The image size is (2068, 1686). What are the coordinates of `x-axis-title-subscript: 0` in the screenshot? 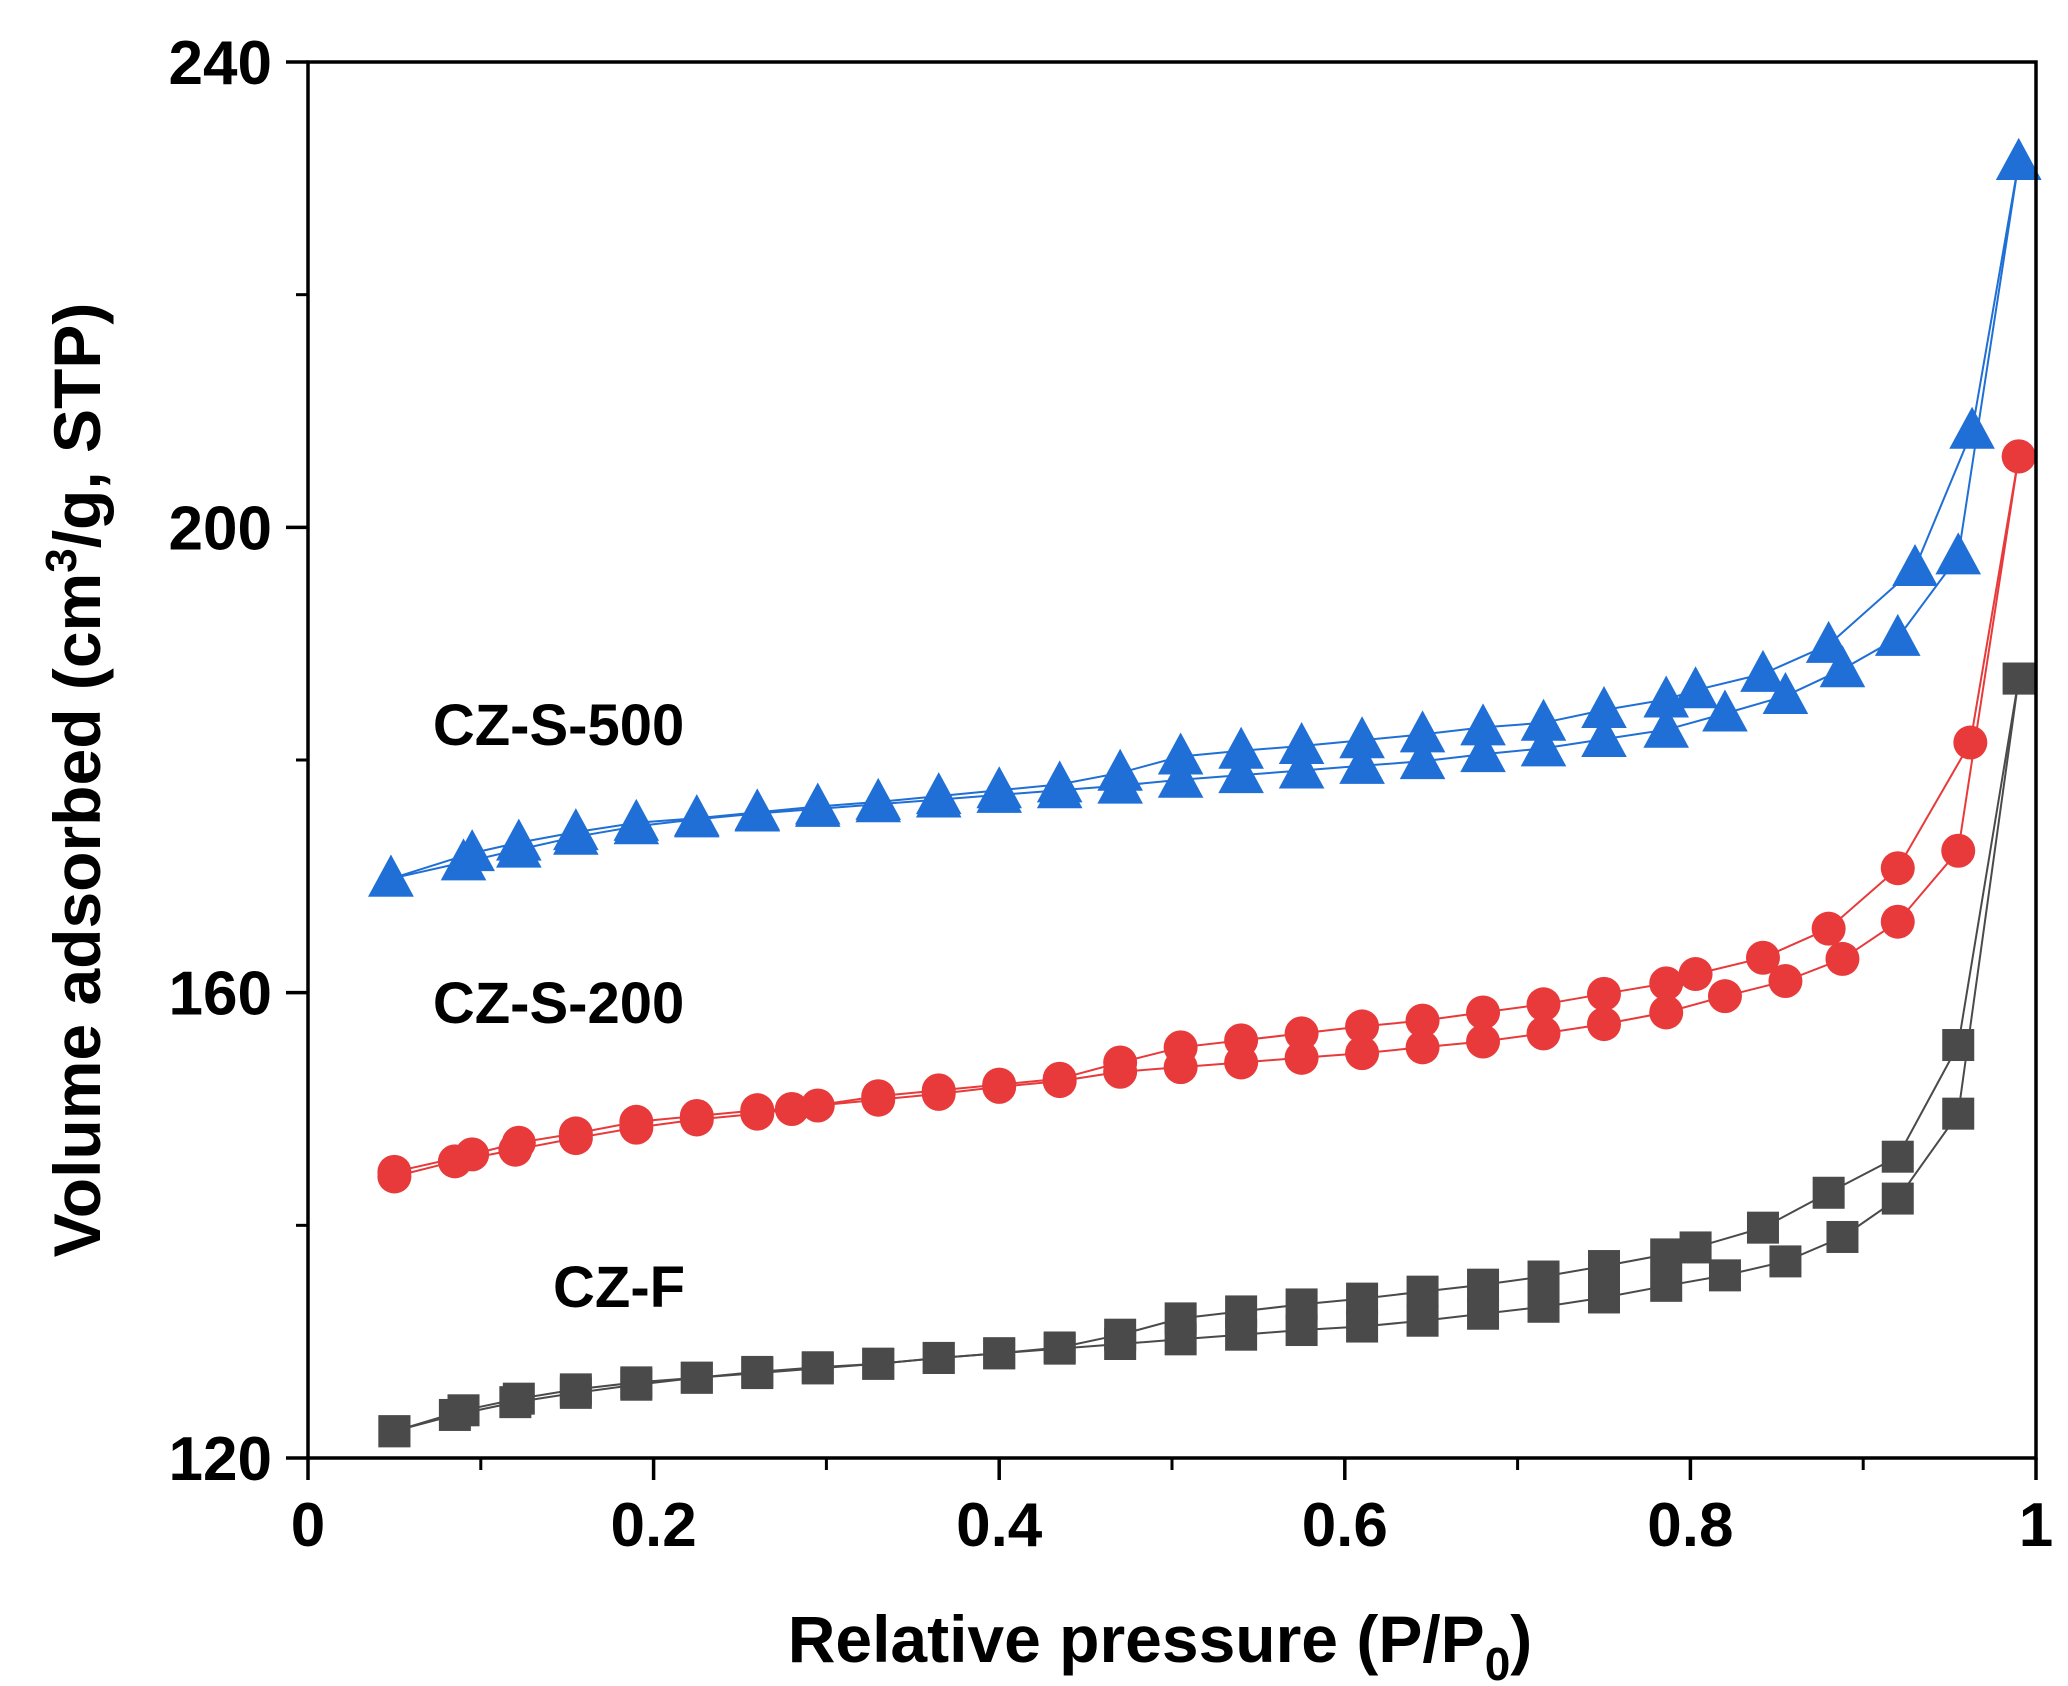 It's located at (1498, 1662).